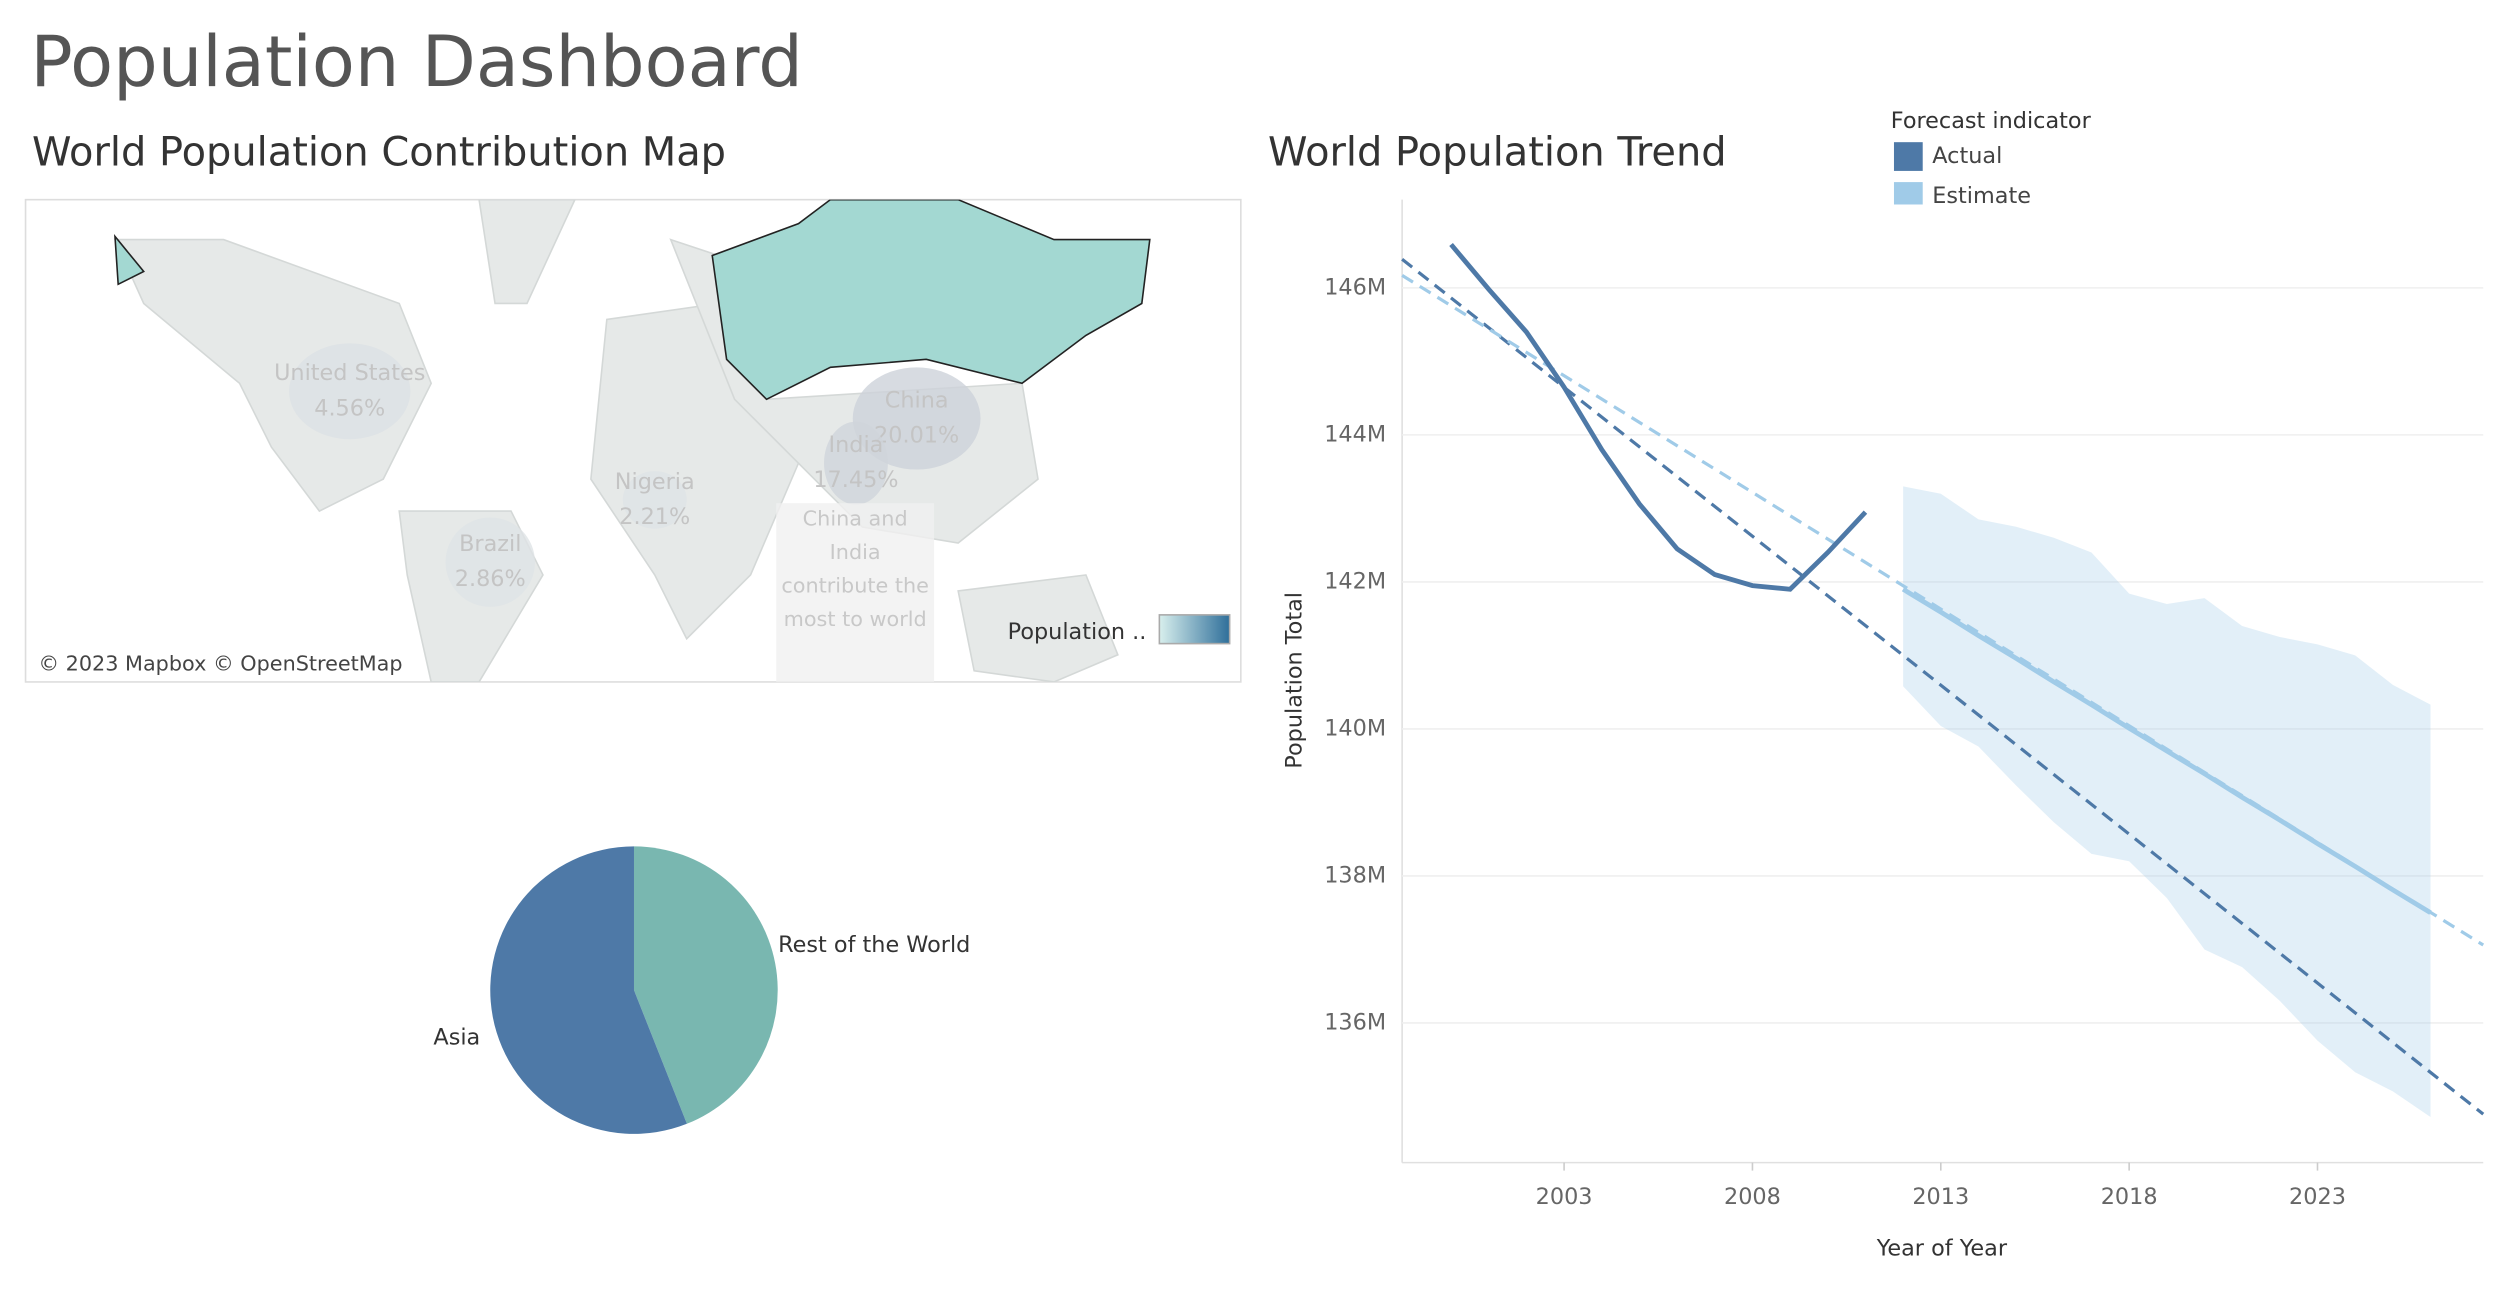 Image resolution: width=2504 pixels, height=1300 pixels. Describe the element at coordinates (1940, 1197) in the screenshot. I see `x-tick-label: 2013` at that location.